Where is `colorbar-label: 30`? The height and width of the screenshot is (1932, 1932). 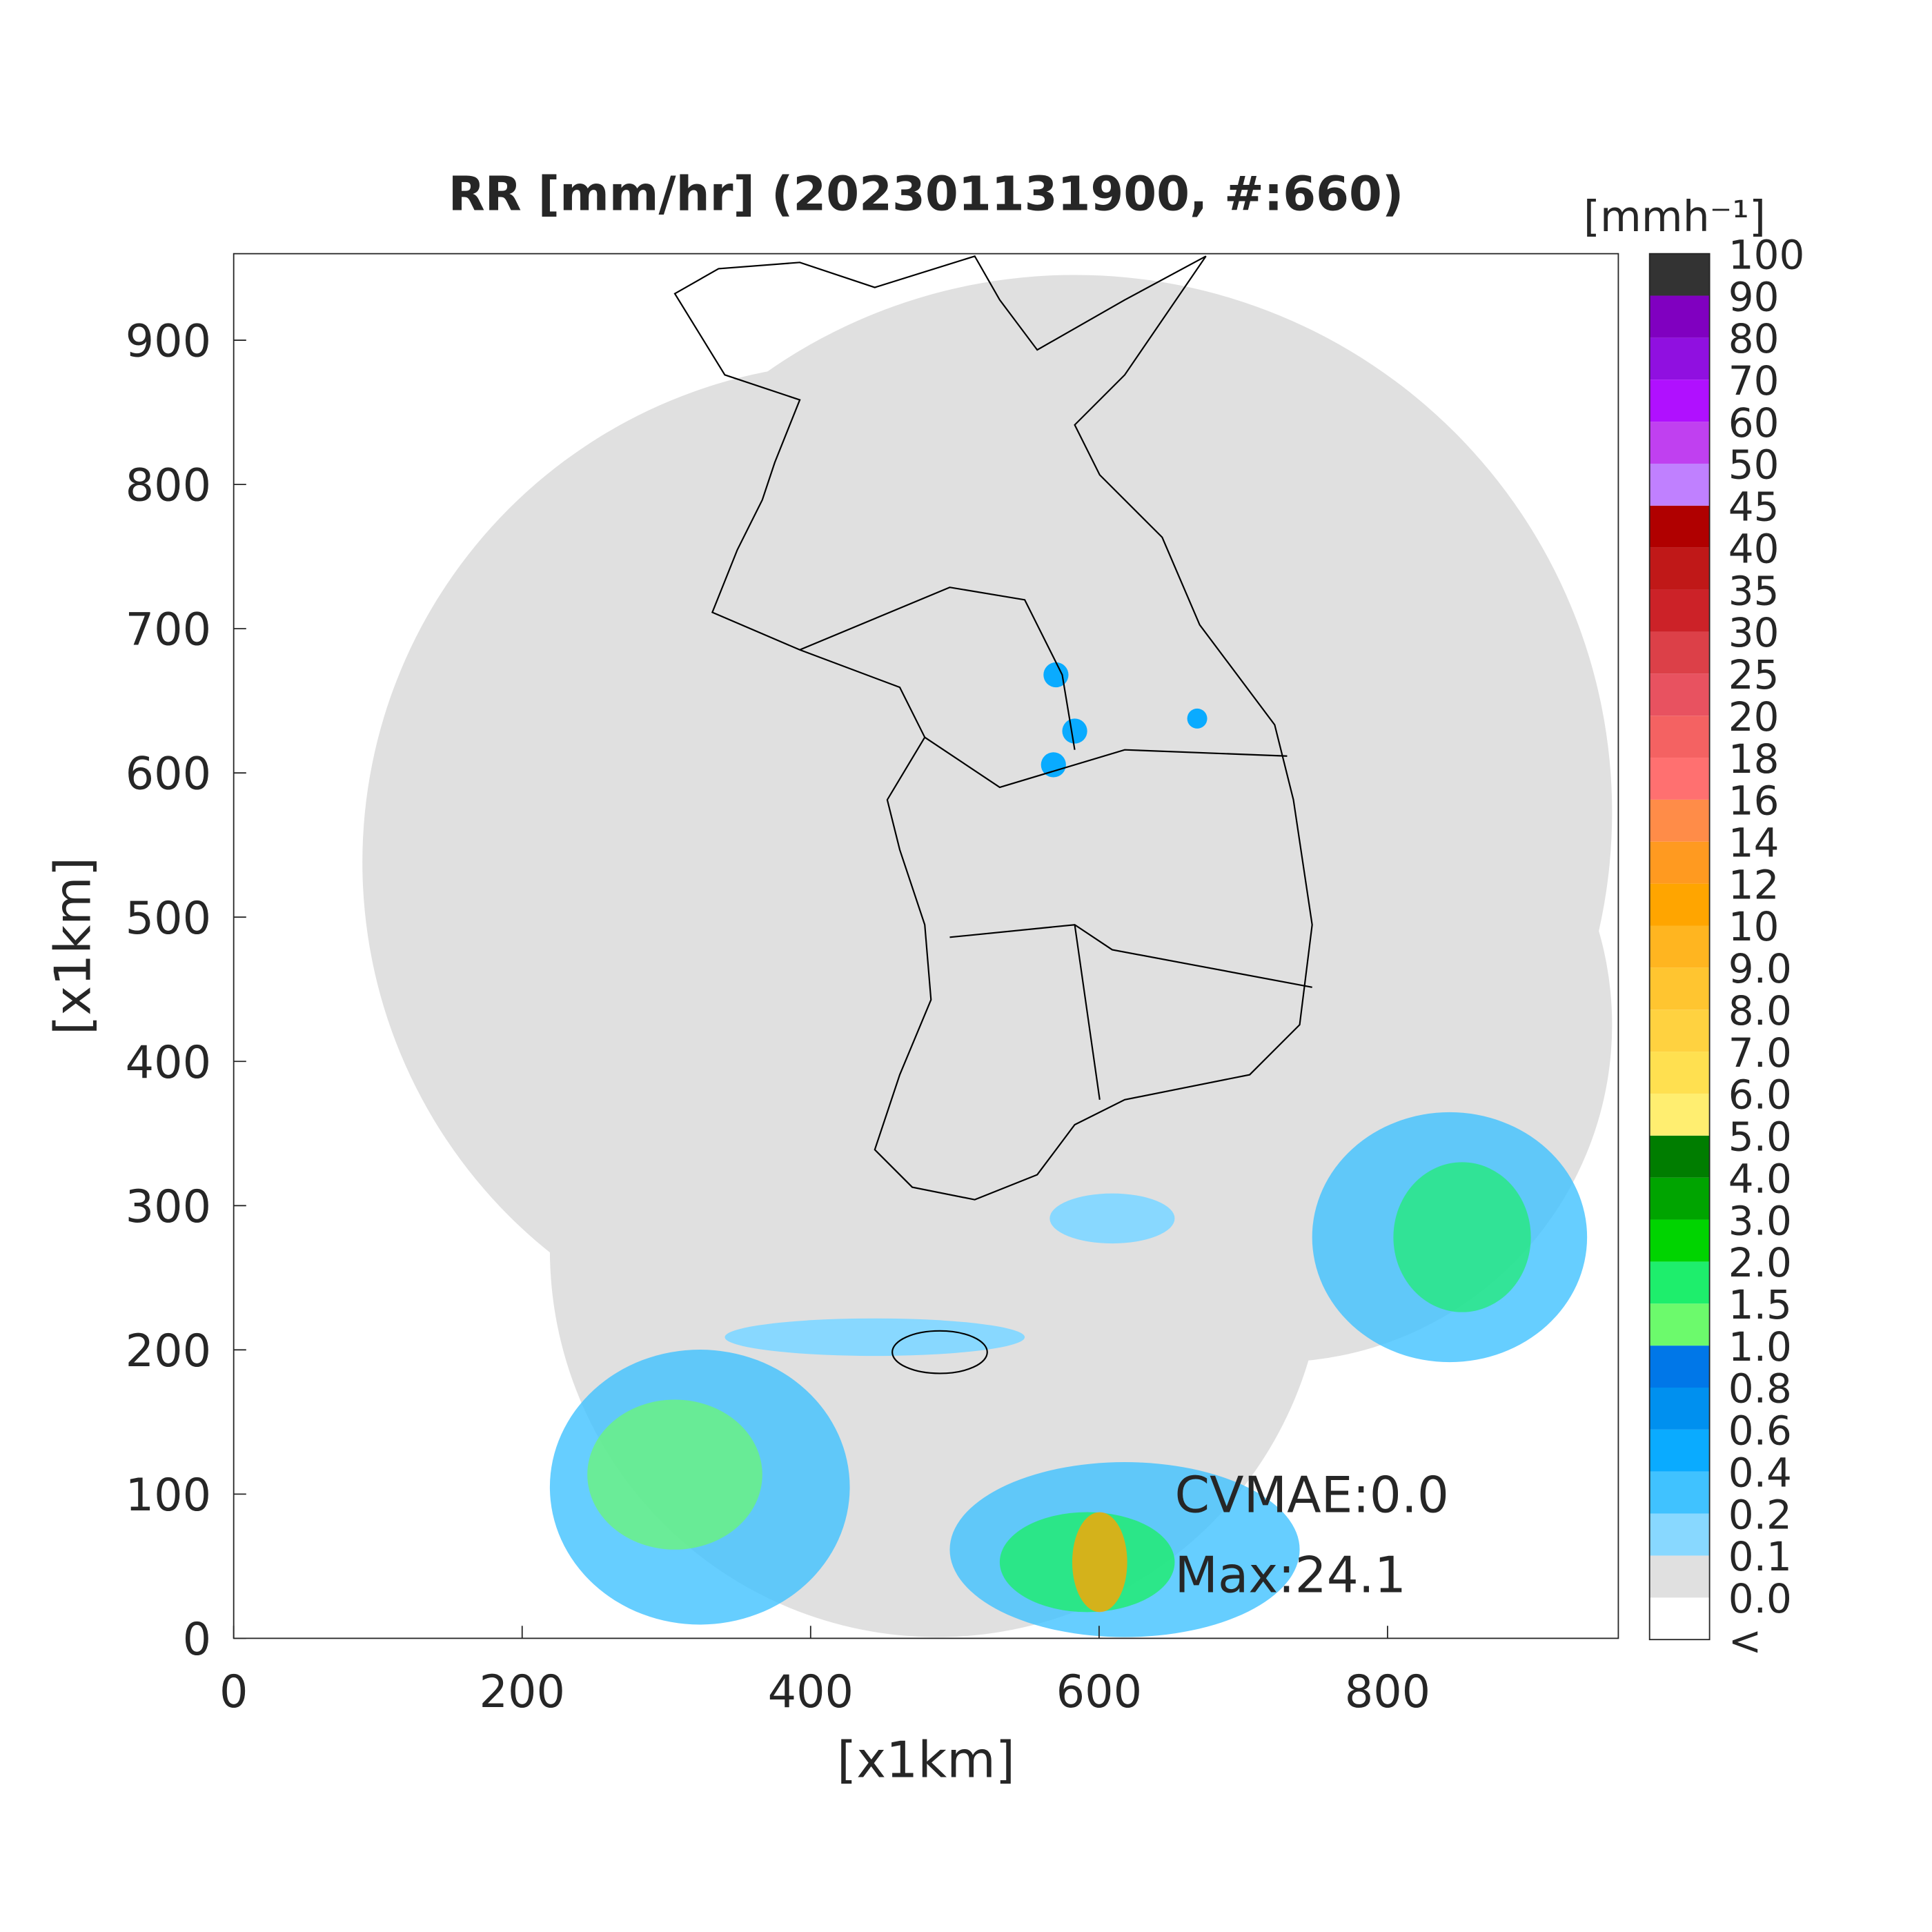
colorbar-label: 30 is located at coordinates (1754, 632).